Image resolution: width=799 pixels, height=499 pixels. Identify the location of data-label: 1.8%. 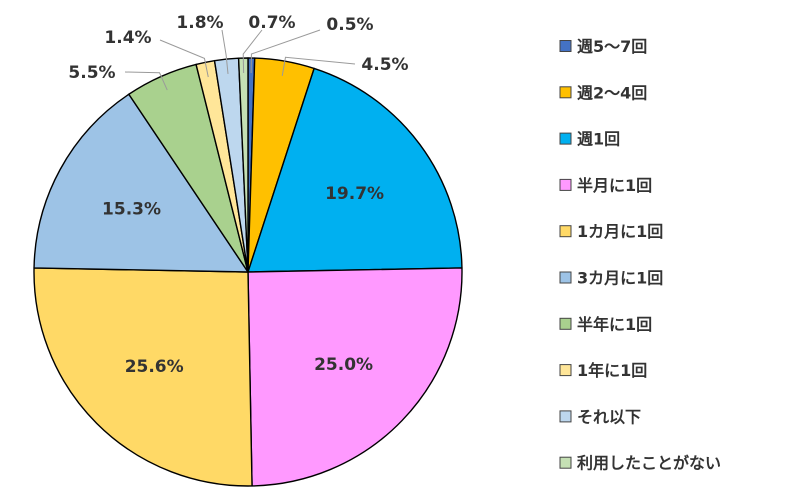
(199, 23).